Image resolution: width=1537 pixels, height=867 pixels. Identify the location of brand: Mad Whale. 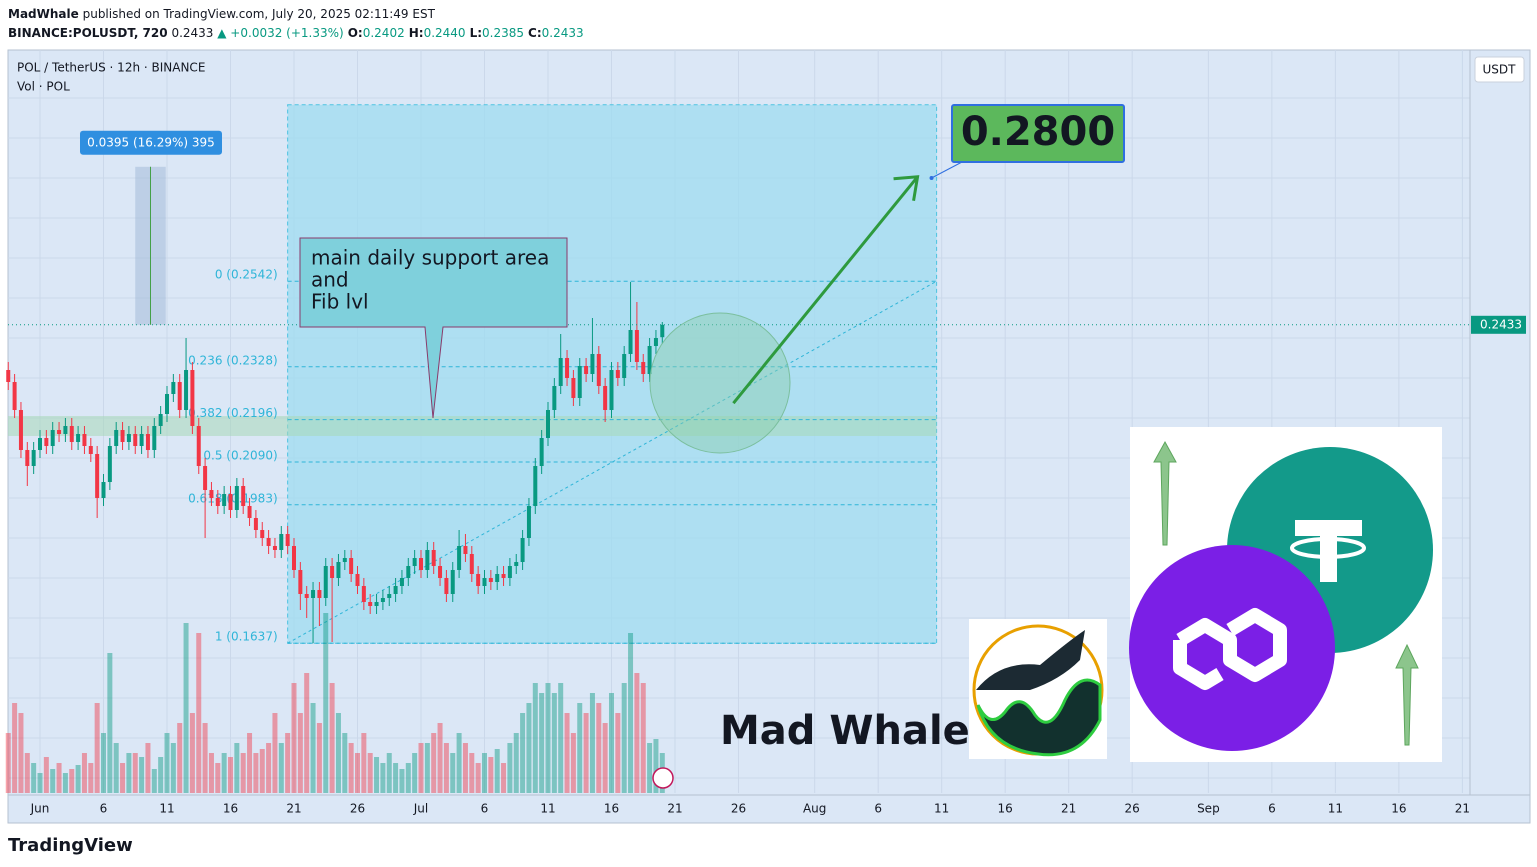
(845, 731).